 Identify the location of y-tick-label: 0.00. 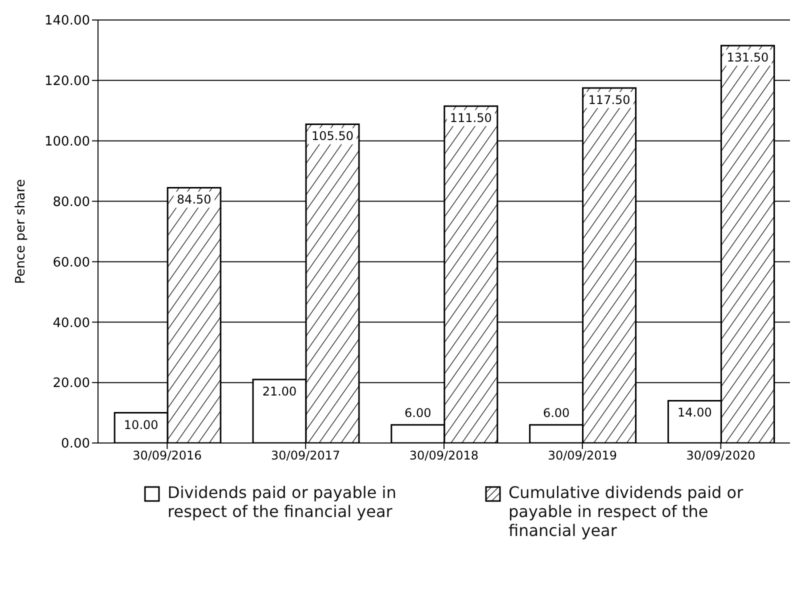
(75, 444).